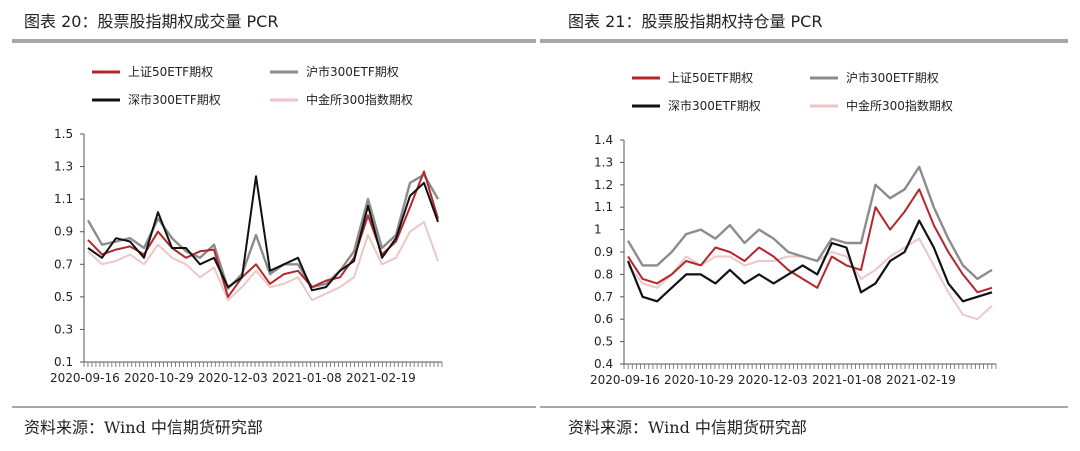  I want to click on chart-title: 图表 20：股票股指期权成交量 PCR, so click(151, 21).